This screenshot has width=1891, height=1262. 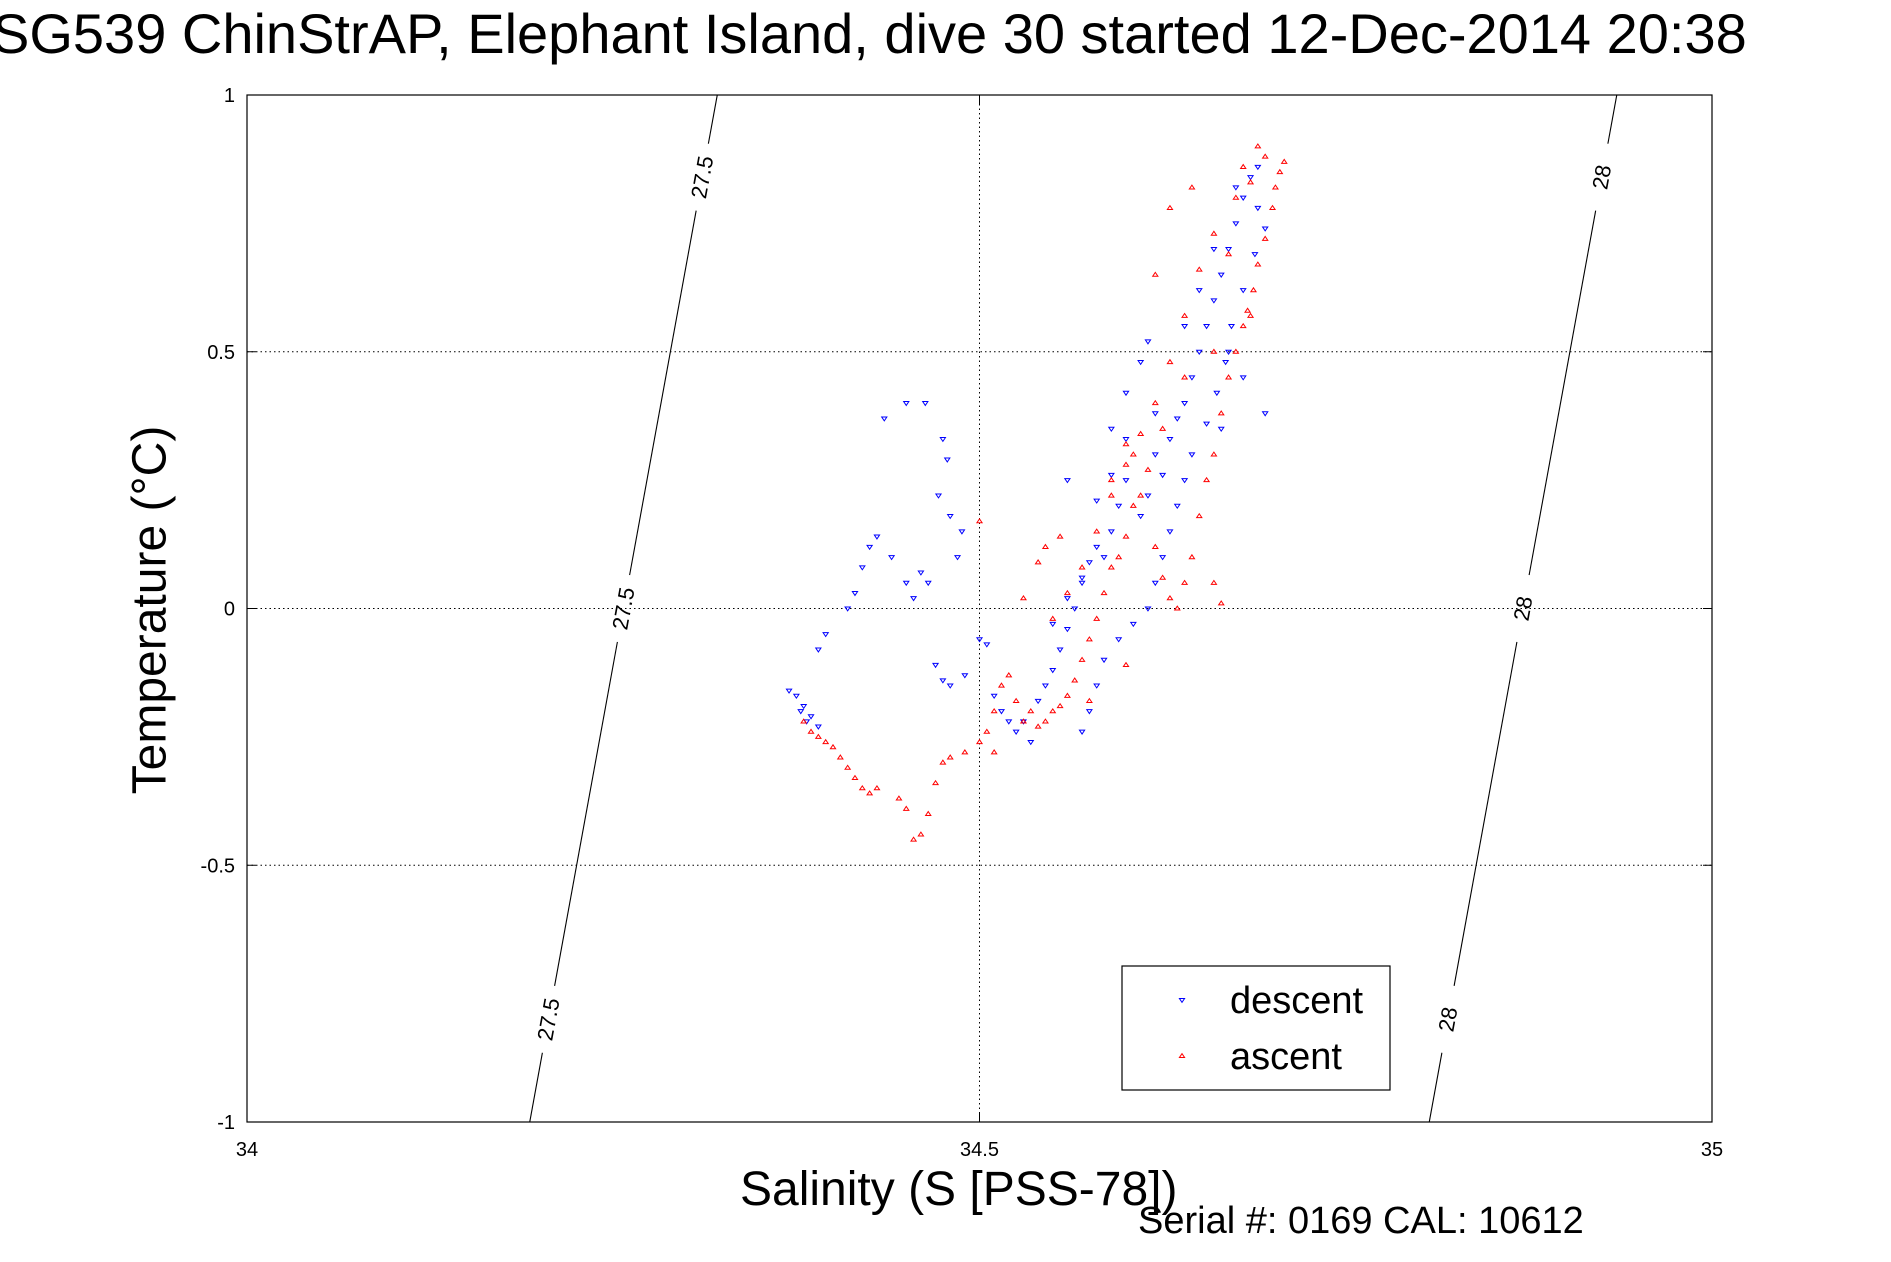 I want to click on y-tick-label: 1, so click(x=229, y=96).